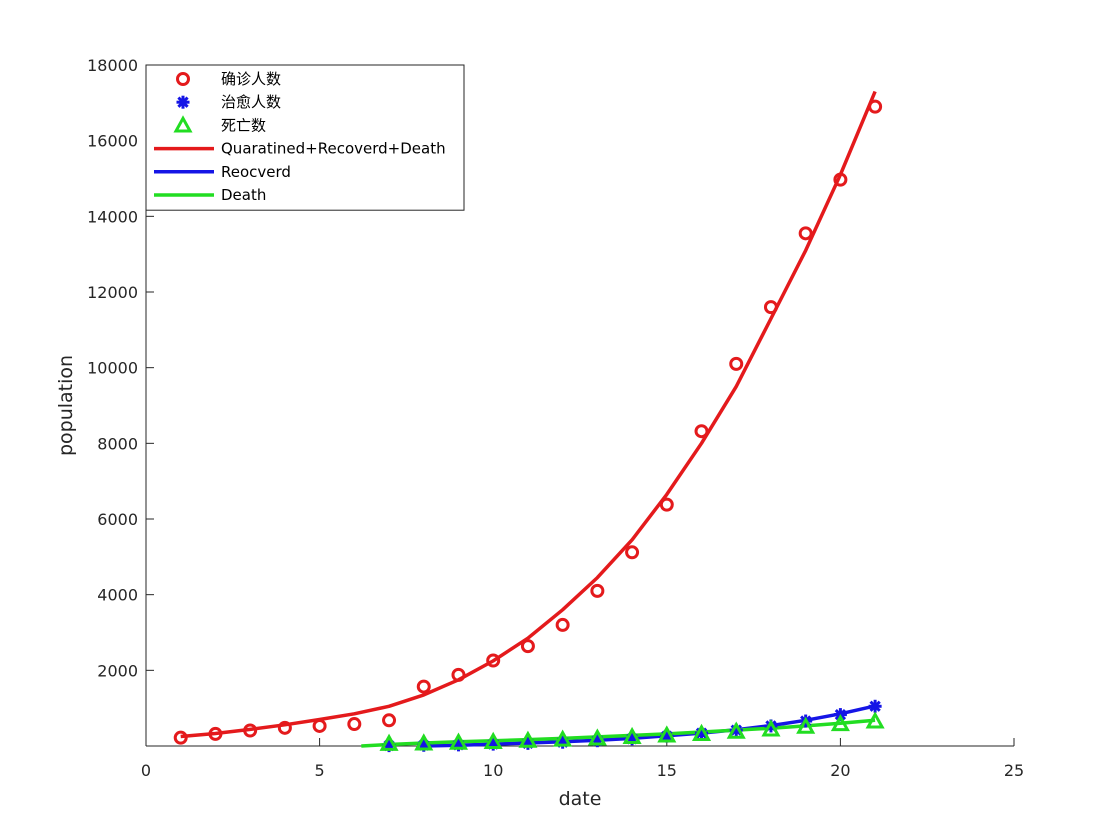  I want to click on legend-item: Quaratined+Recoverd+Death, so click(300, 149).